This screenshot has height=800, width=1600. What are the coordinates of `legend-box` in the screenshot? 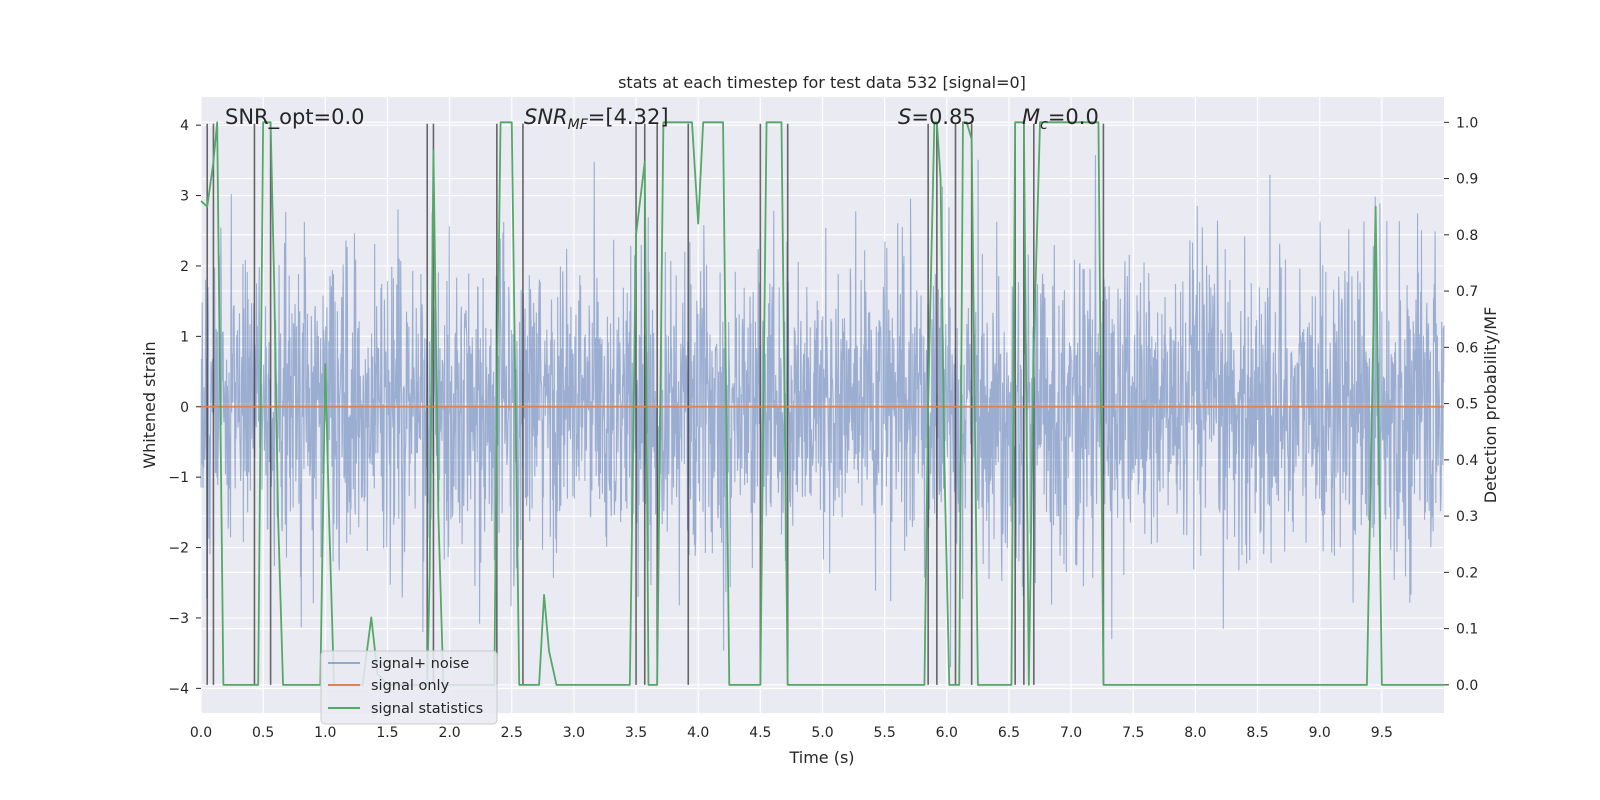 It's located at (409, 687).